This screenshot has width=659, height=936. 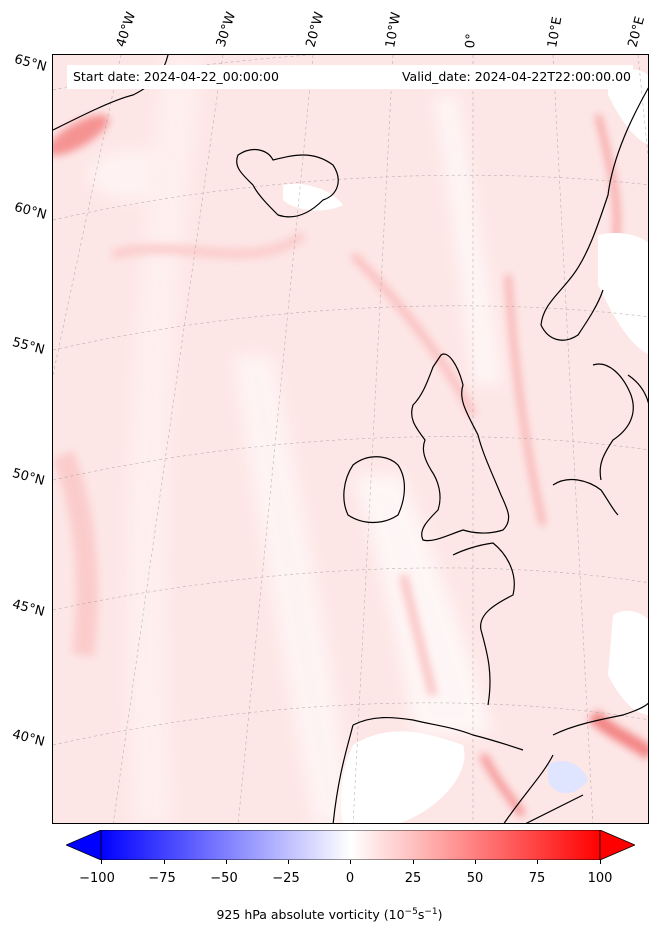 What do you see at coordinates (637, 32) in the screenshot?
I see `lon-label-20e: 20°E` at bounding box center [637, 32].